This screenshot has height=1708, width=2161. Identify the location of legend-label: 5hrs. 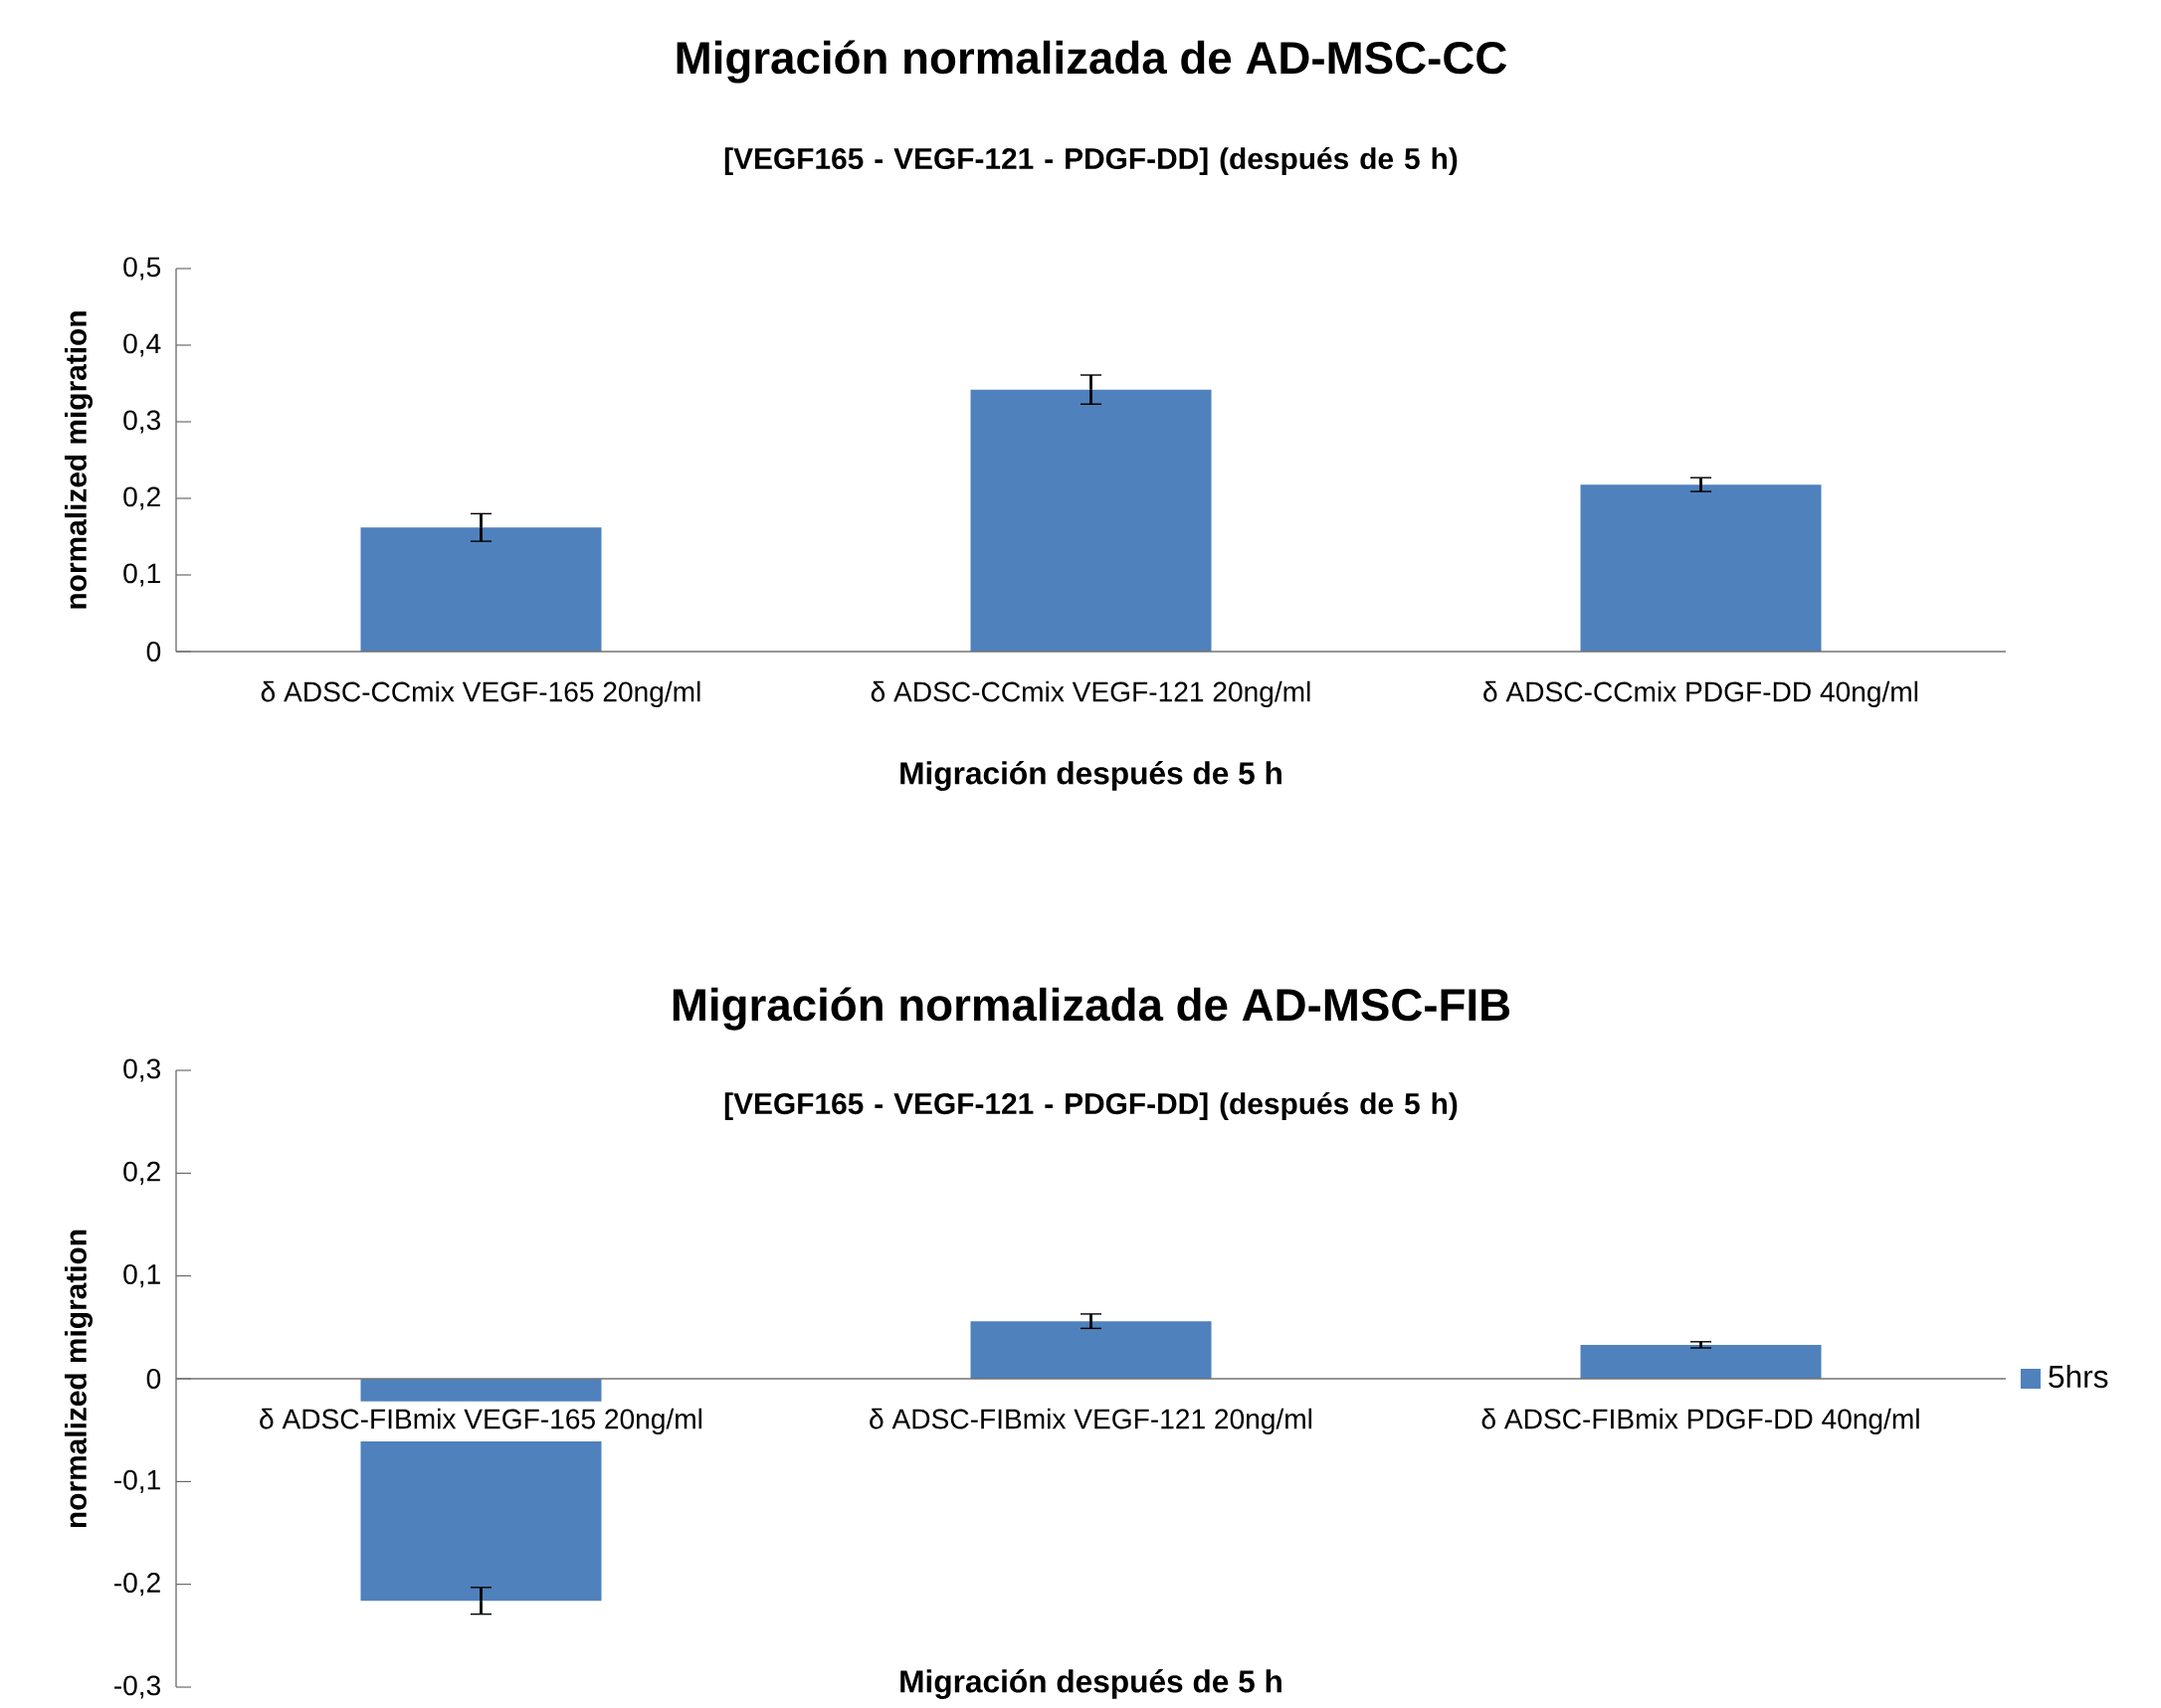
(2078, 1377).